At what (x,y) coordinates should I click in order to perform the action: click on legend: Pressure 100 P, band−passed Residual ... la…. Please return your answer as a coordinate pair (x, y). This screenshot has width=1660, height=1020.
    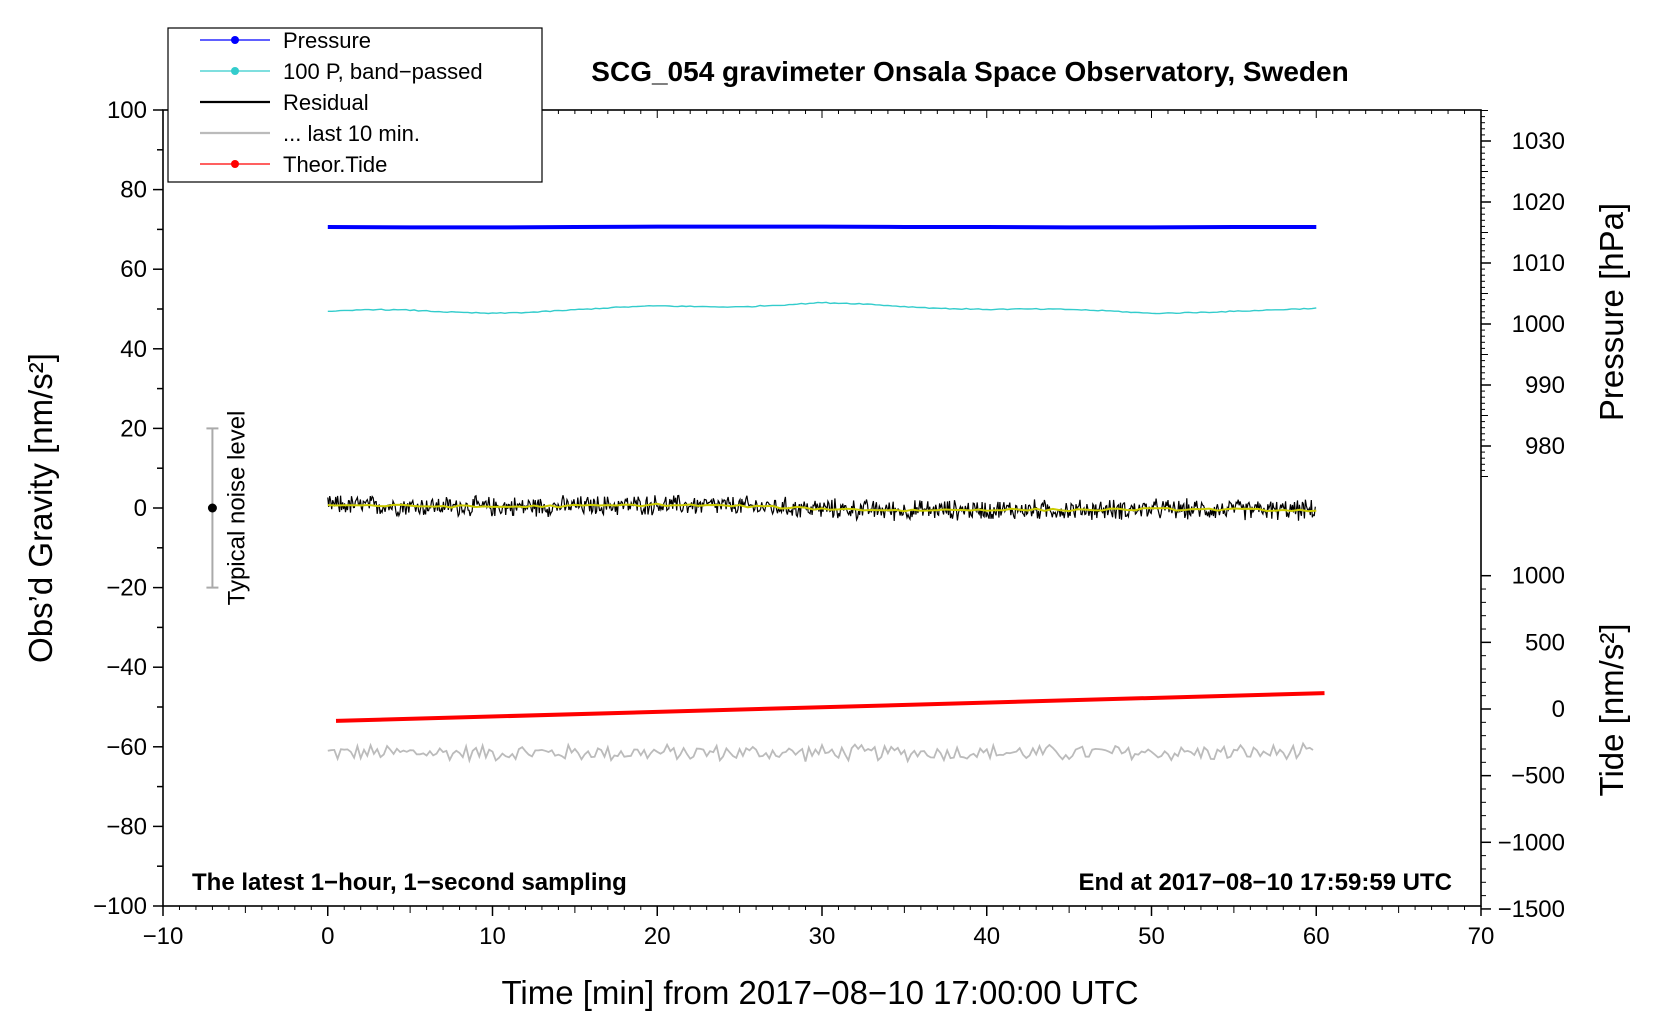
    Looking at the image, I should click on (355, 105).